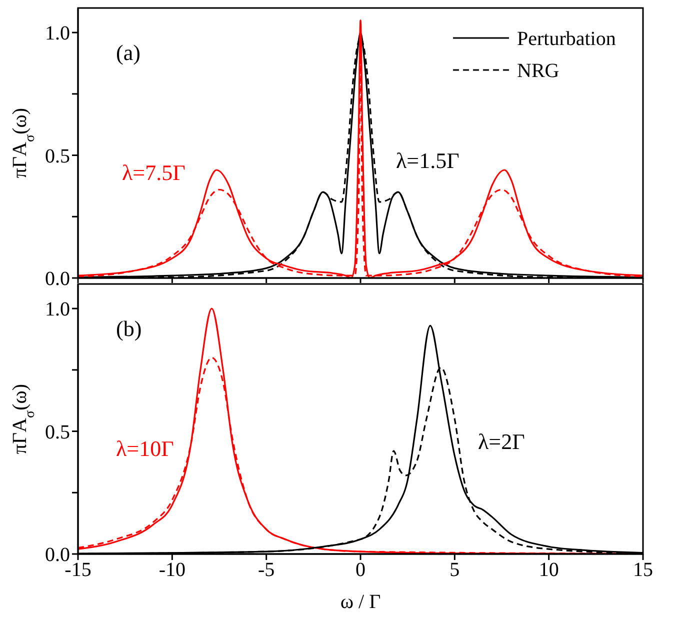 This screenshot has height=631, width=681. Describe the element at coordinates (266, 570) in the screenshot. I see `x-tick-label: -5` at that location.